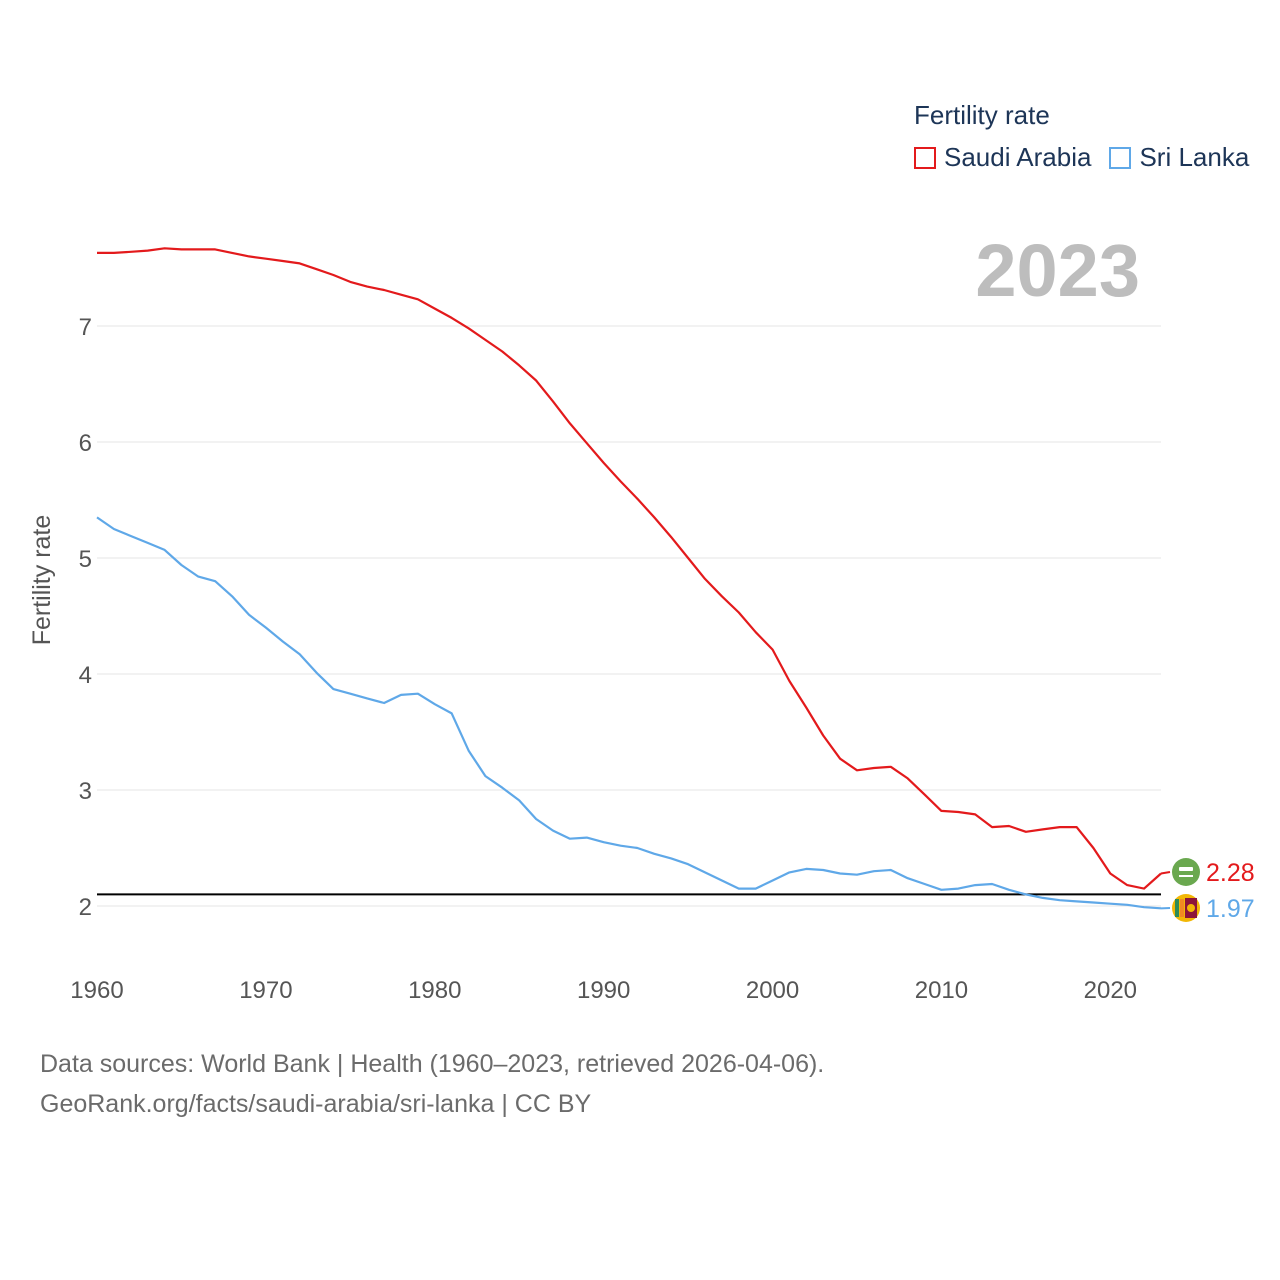 The height and width of the screenshot is (1280, 1280). What do you see at coordinates (1165, 873) in the screenshot?
I see `end-connector-saudi-arabia` at bounding box center [1165, 873].